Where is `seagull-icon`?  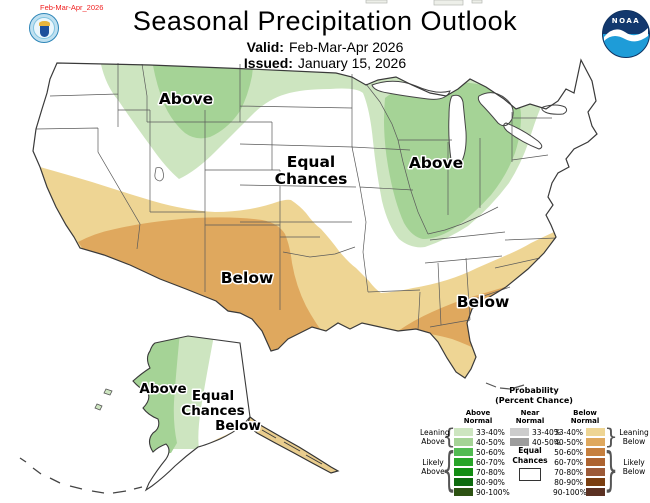 seagull-icon is located at coordinates (626, 35).